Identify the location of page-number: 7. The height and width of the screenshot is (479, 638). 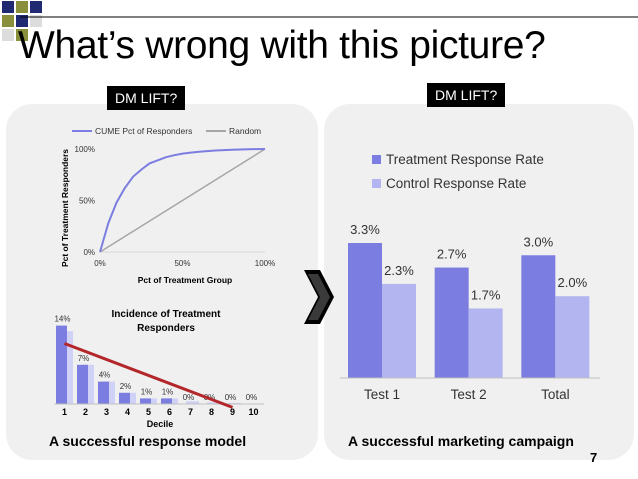
(594, 457).